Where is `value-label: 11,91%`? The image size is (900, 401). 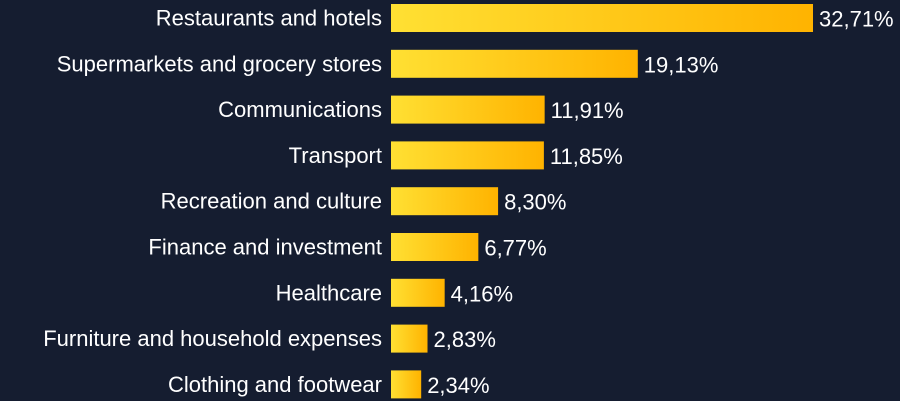
value-label: 11,91% is located at coordinates (587, 110).